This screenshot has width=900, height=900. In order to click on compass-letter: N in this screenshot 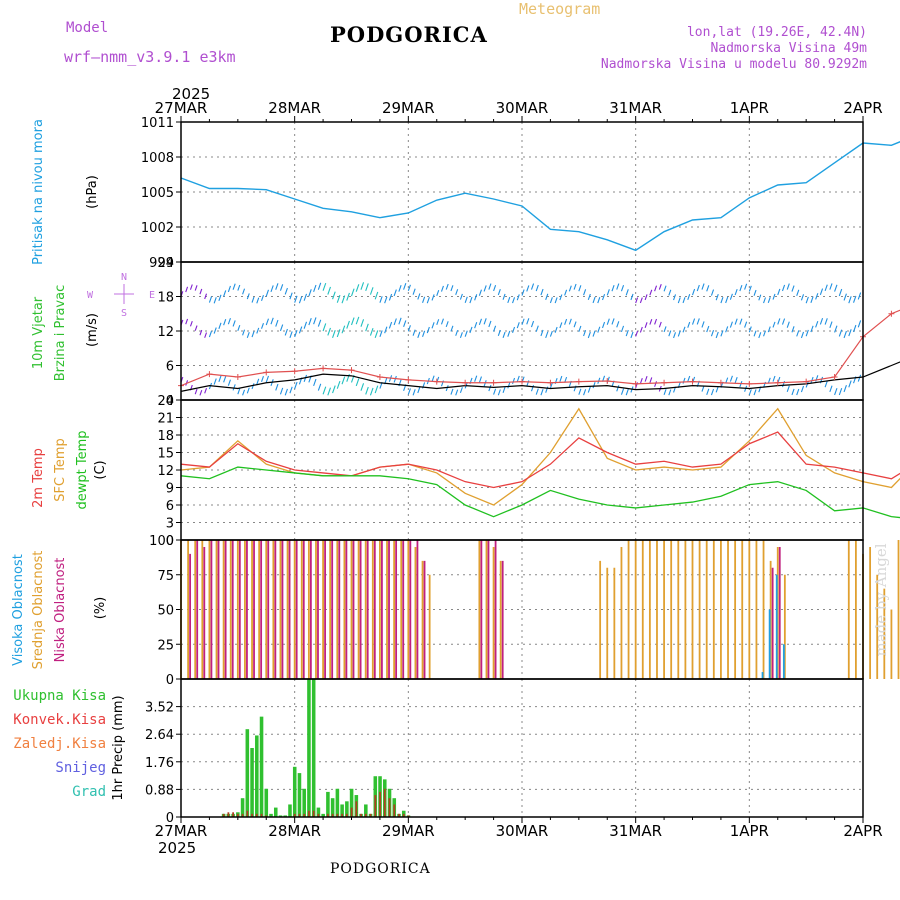, I will do `click(124, 277)`.